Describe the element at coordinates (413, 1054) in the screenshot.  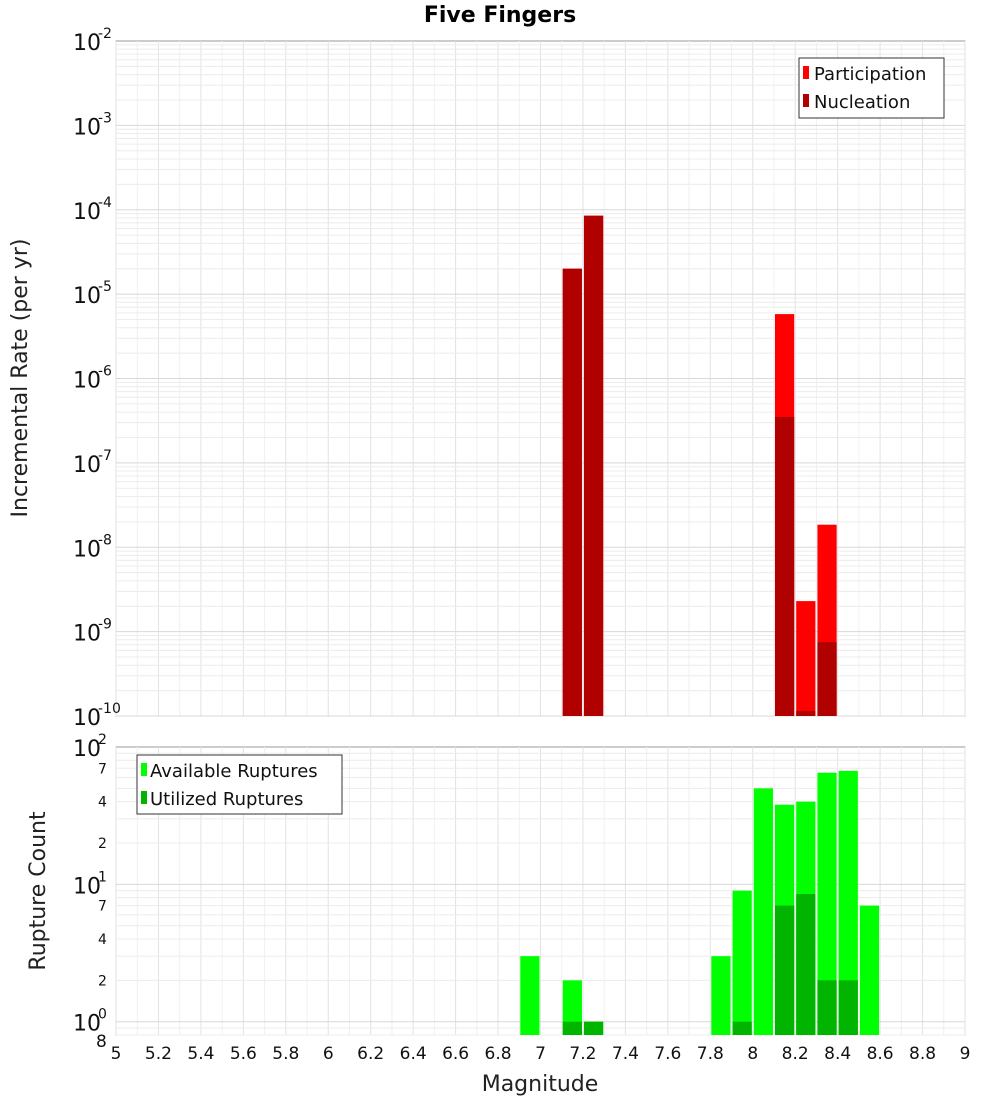
I see `x-tick-label: 6.4` at that location.